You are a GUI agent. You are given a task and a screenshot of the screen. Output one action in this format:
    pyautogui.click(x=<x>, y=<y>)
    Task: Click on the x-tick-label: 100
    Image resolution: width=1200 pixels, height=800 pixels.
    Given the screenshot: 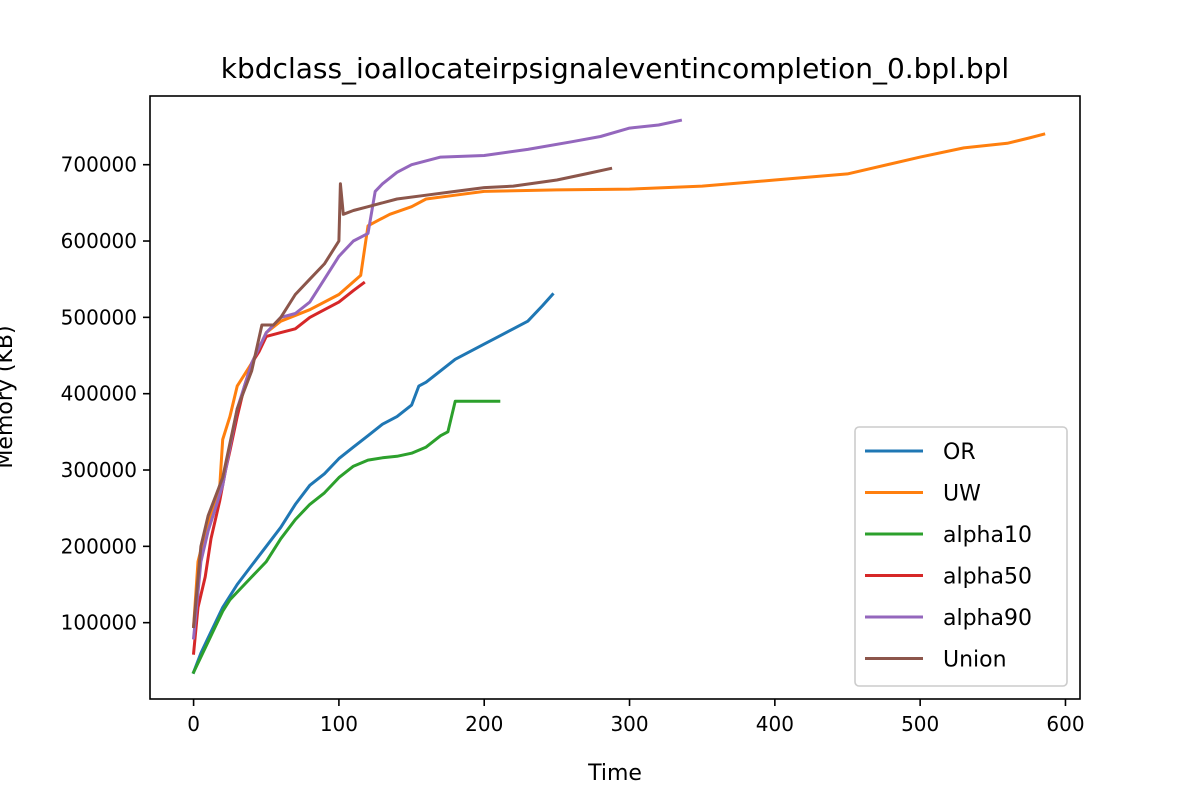 What is the action you would take?
    pyautogui.click(x=339, y=724)
    